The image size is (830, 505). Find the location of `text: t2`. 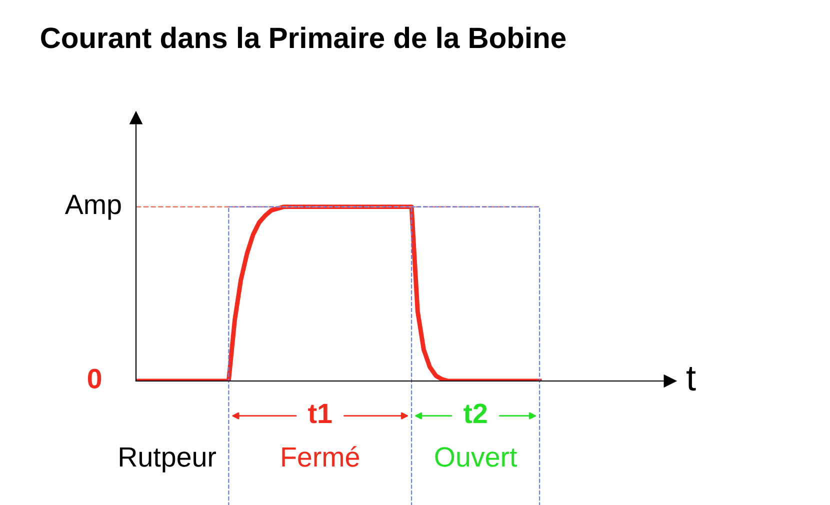

text: t2 is located at coordinates (475, 414).